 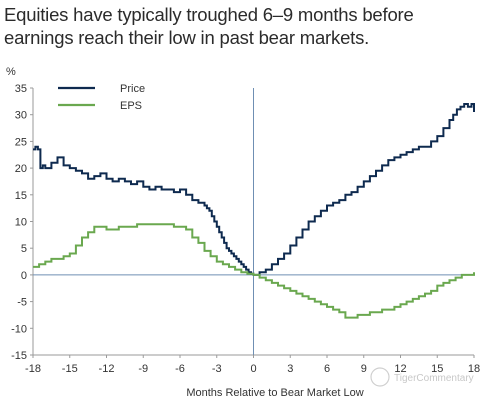 What do you see at coordinates (217, 369) in the screenshot?
I see `x-tick-label: -3` at bounding box center [217, 369].